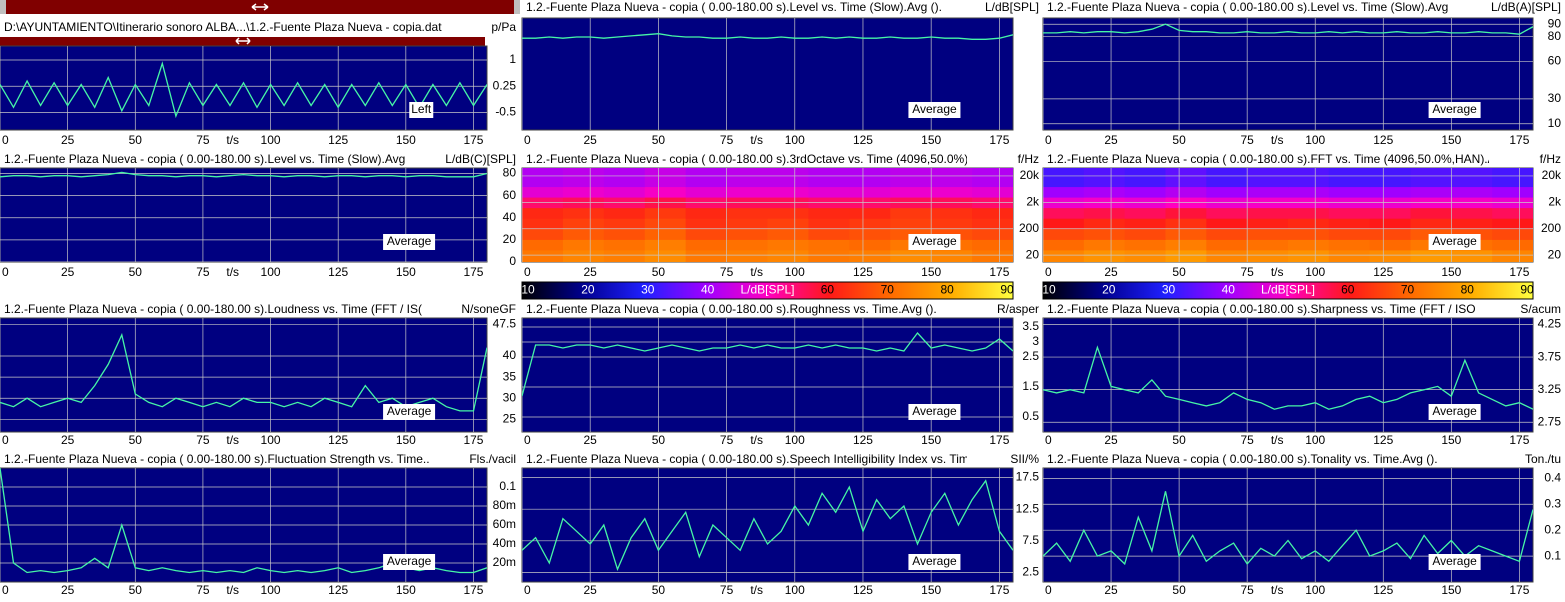  I want to click on y-tick-label: 2k, so click(1033, 202).